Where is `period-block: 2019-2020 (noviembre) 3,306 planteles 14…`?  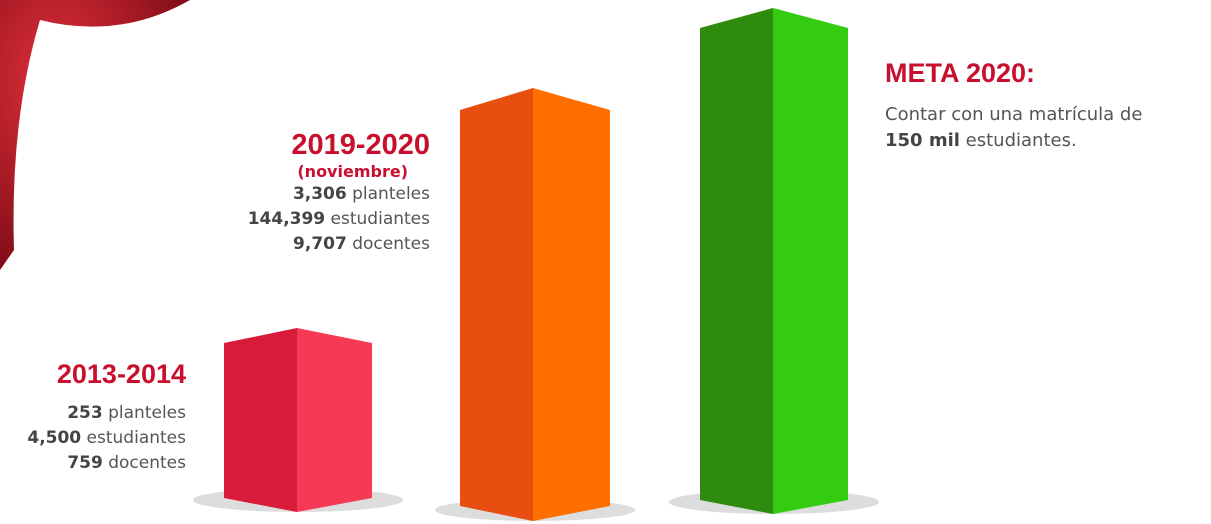
period-block: 2019-2020 (noviembre) 3,306 planteles 14… is located at coordinates (339, 192).